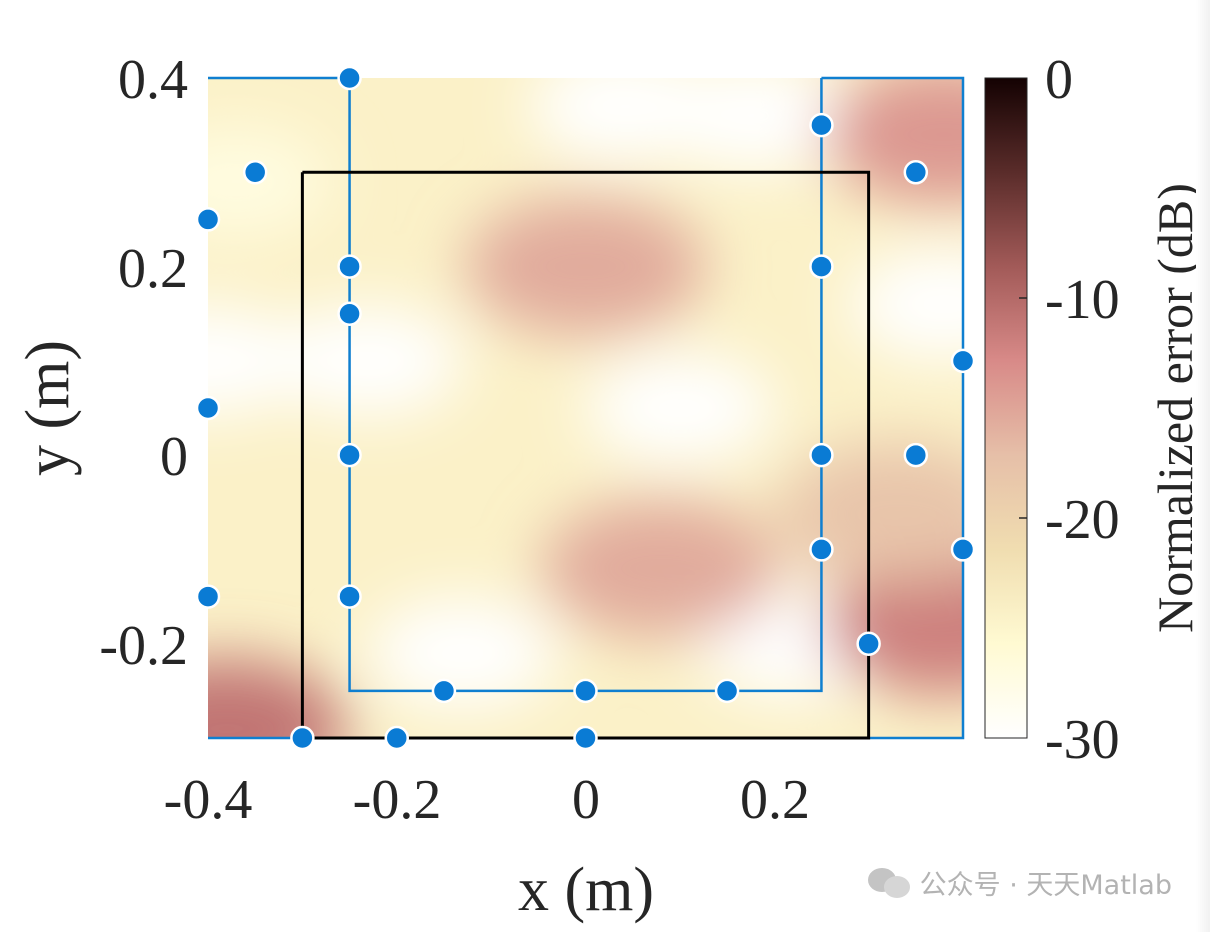 This screenshot has height=932, width=1210. What do you see at coordinates (586, 800) in the screenshot?
I see `x-tick-label: 0` at bounding box center [586, 800].